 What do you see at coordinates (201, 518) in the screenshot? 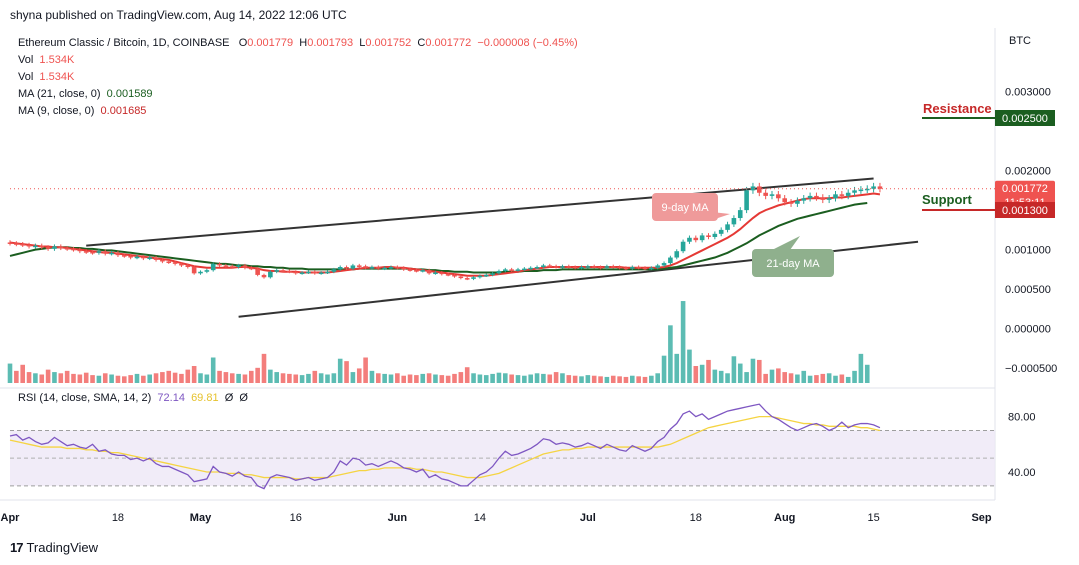
I see `time-tick-label: May` at bounding box center [201, 518].